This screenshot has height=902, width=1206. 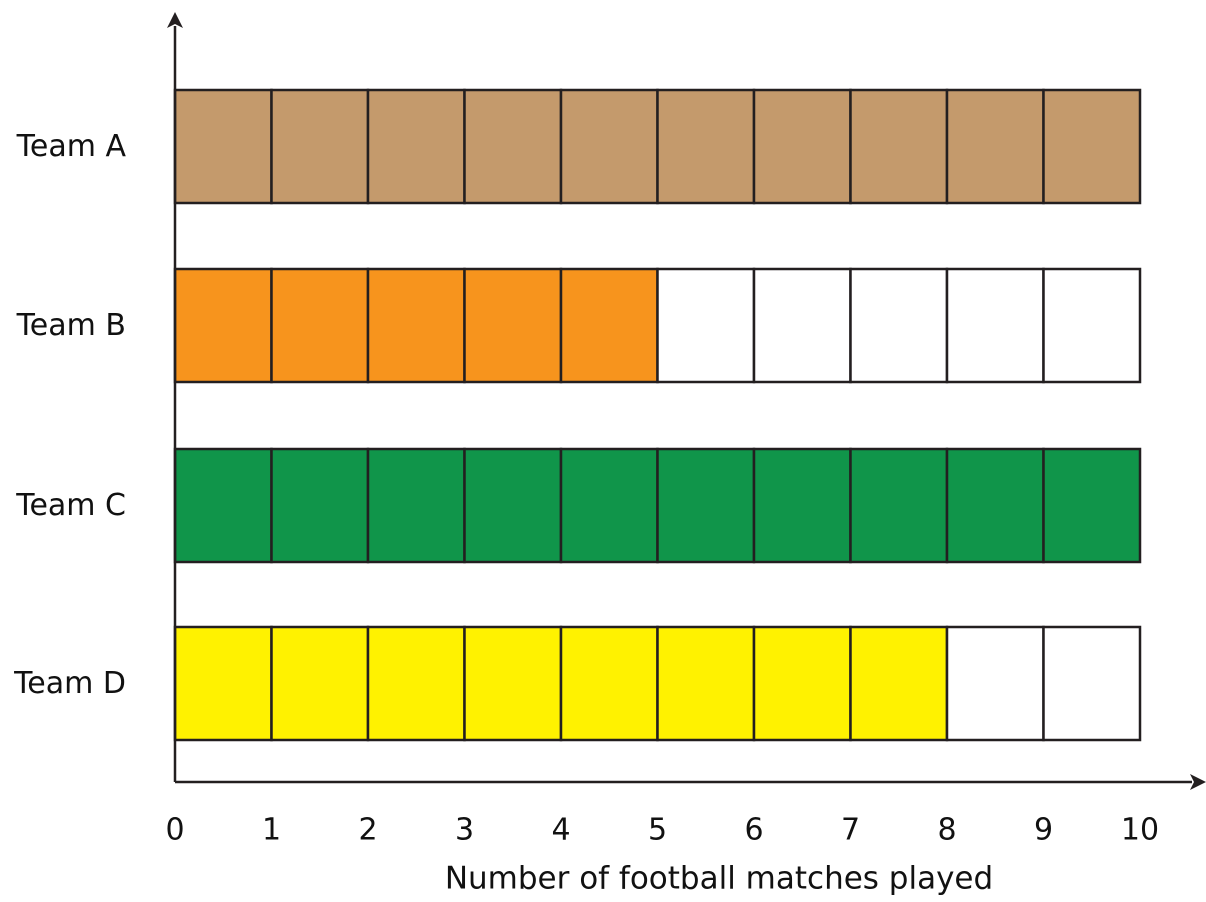 I want to click on x-tick-label-10: 10, so click(x=1140, y=830).